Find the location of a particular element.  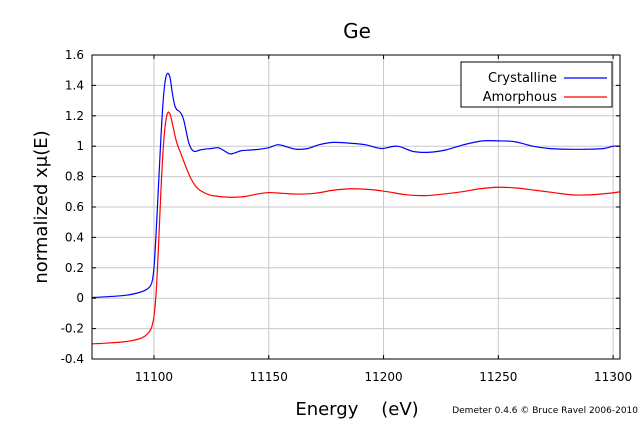

y-tick-label: -0.2 is located at coordinates (72, 329).